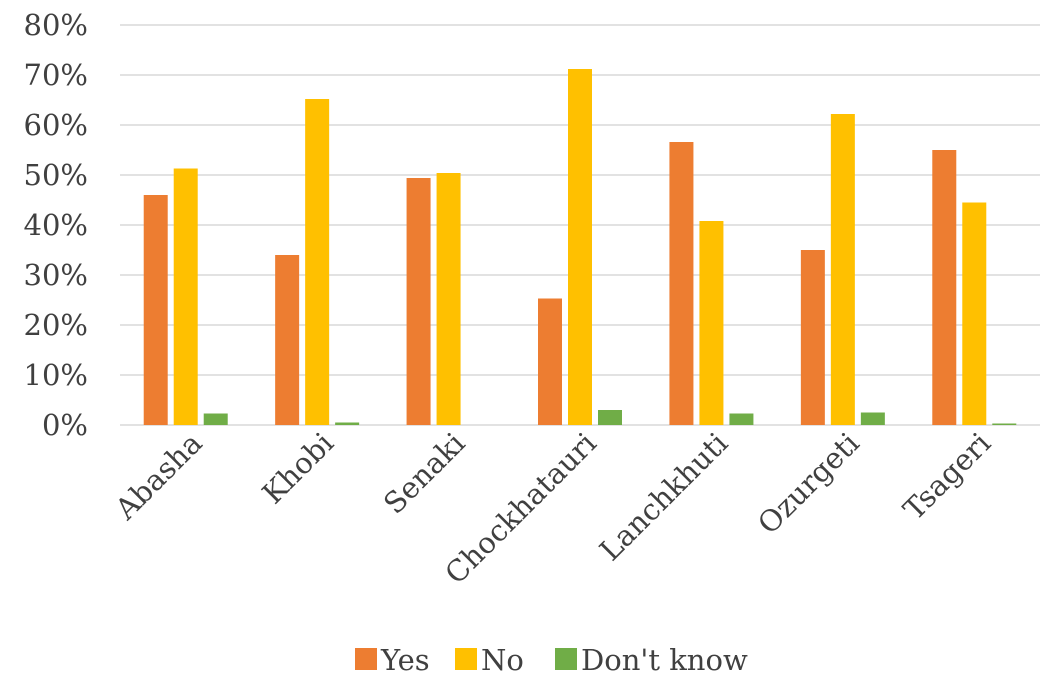 This screenshot has height=695, width=1058. What do you see at coordinates (842, 269) in the screenshot?
I see `bar-no-ozurgeti` at bounding box center [842, 269].